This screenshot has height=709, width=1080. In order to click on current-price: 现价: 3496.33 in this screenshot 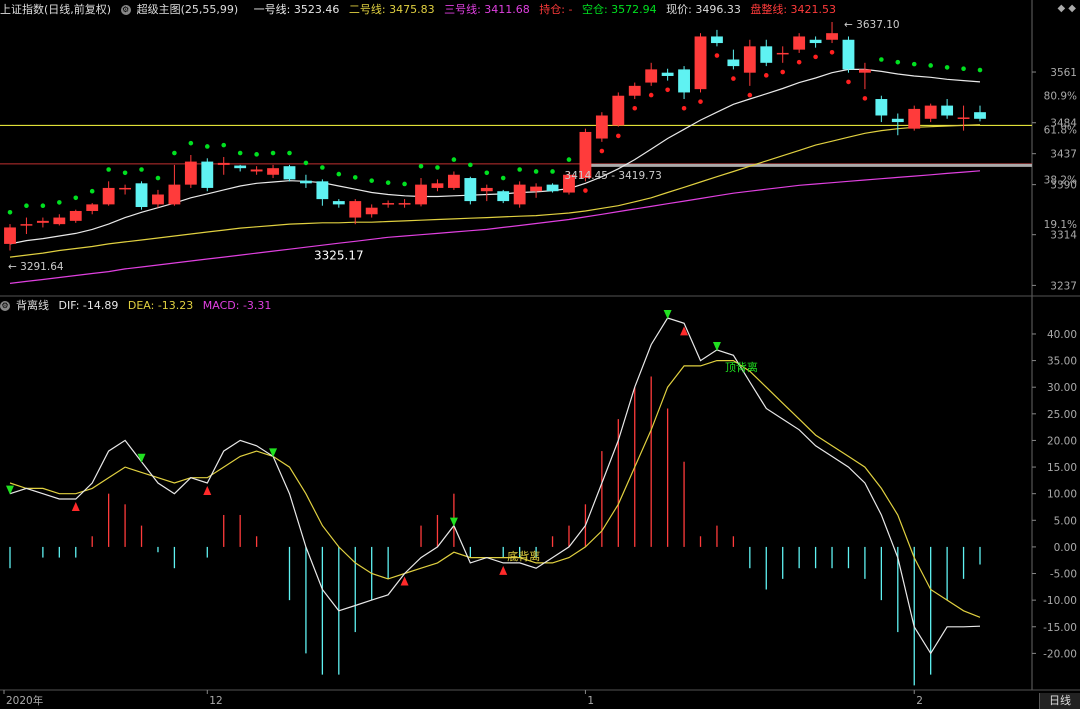, I will do `click(703, 9)`.